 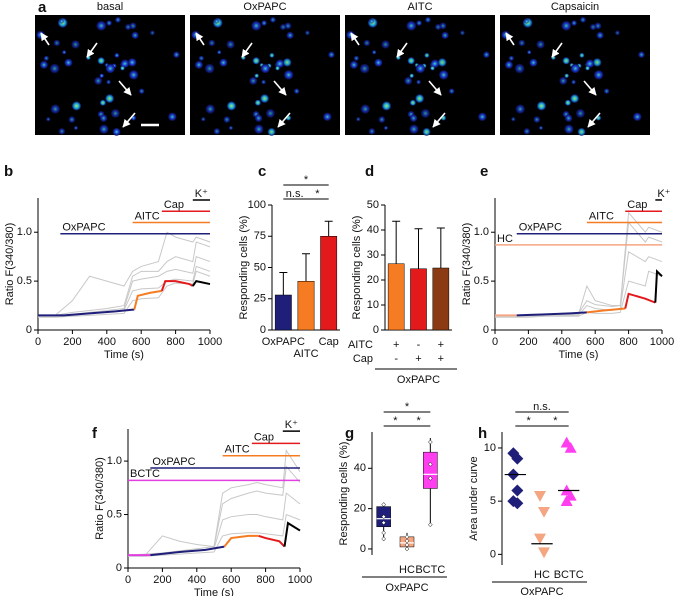 What do you see at coordinates (162, 580) in the screenshot?
I see `x-tick-label: 200` at bounding box center [162, 580].